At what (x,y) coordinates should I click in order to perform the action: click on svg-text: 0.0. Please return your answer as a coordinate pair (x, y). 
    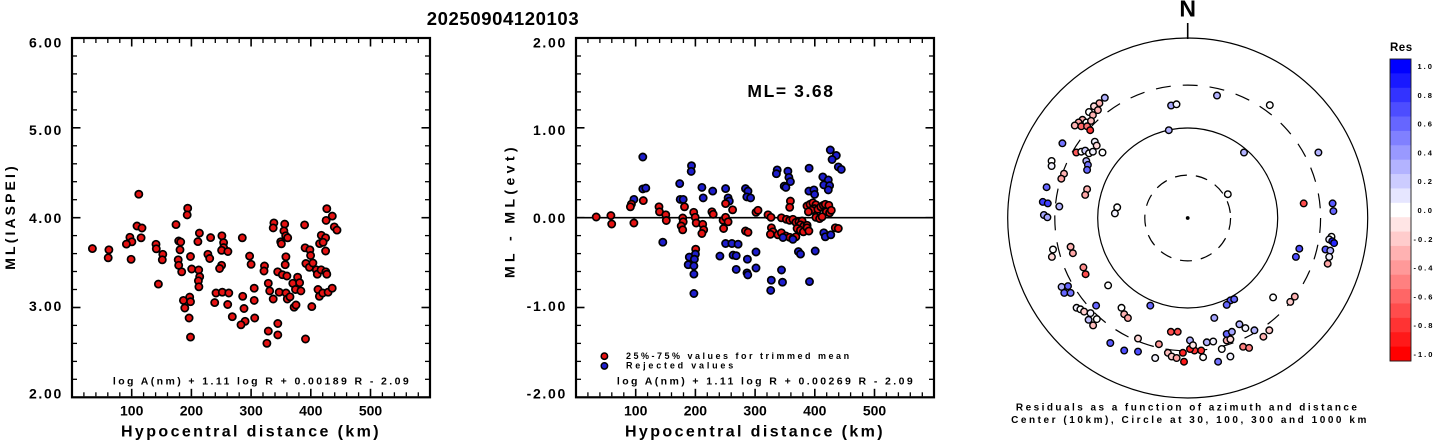
    Looking at the image, I should click on (1426, 210).